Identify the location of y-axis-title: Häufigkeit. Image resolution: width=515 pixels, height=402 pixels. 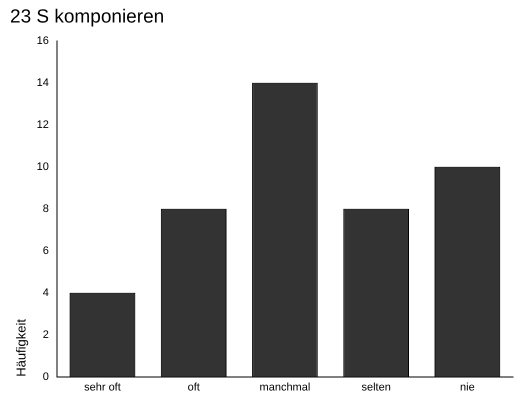
(20, 347).